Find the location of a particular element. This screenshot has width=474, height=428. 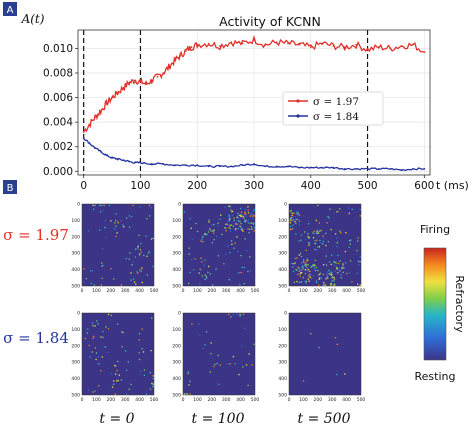

x-tick-label: 100 is located at coordinates (140, 186).